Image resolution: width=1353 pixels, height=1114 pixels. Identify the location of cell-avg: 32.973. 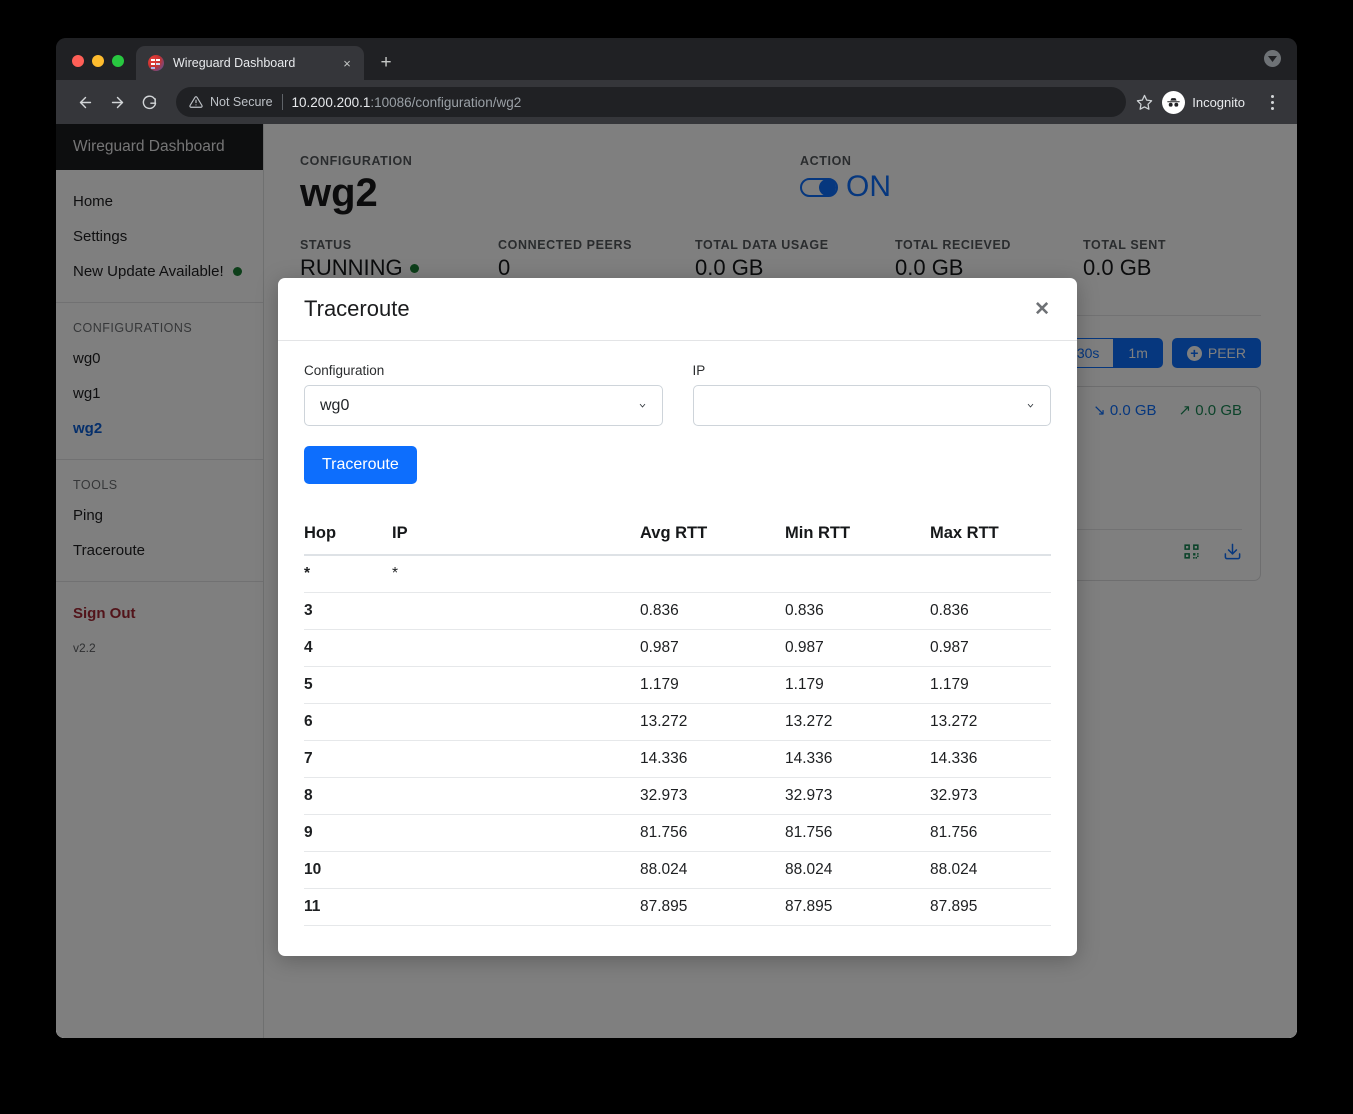
(712, 796).